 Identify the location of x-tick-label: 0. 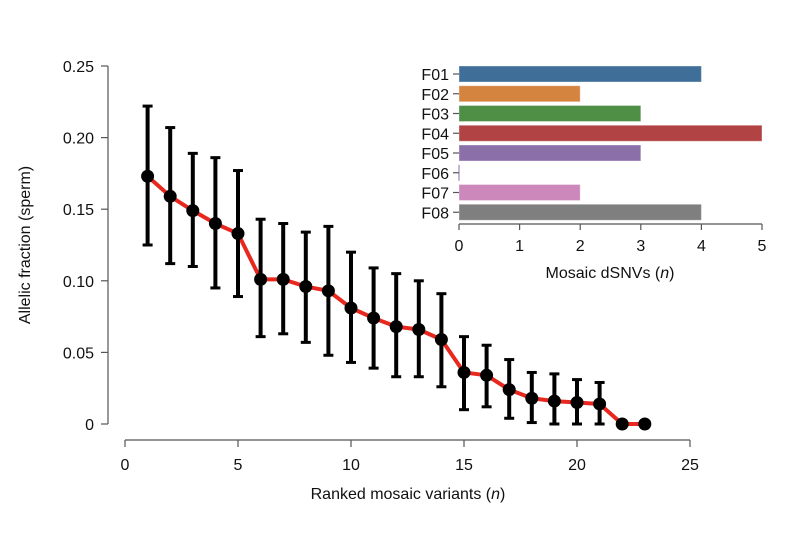
(125, 465).